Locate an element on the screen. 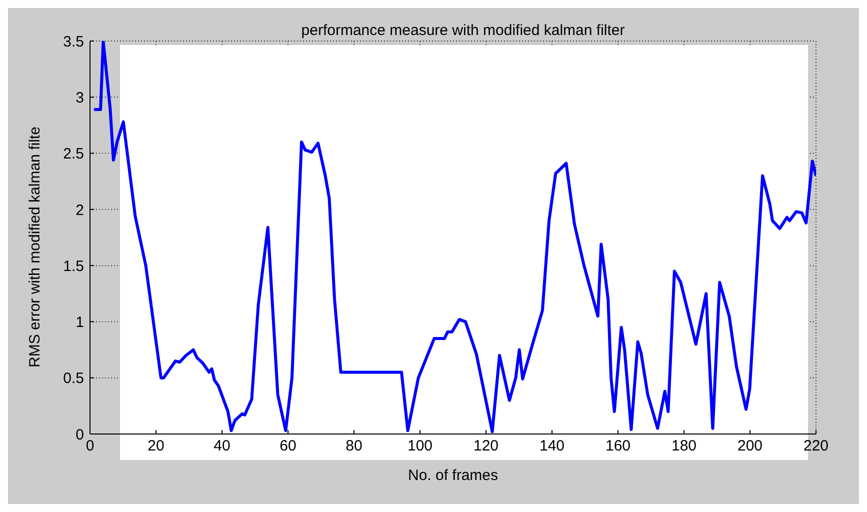 The width and height of the screenshot is (867, 512). x-tick-label: 140 is located at coordinates (552, 446).